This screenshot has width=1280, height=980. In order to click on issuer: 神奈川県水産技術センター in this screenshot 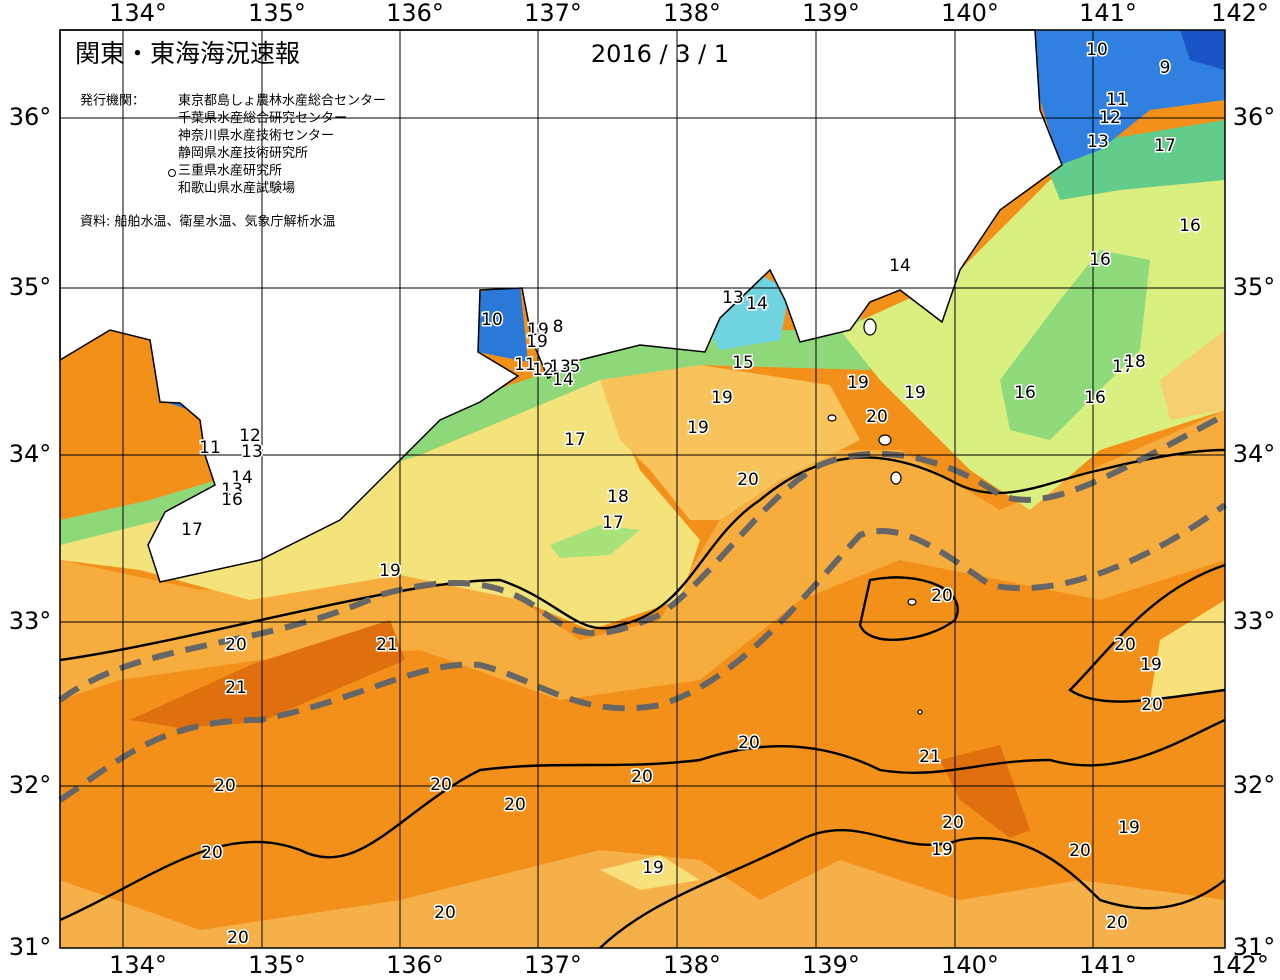, I will do `click(256, 136)`.